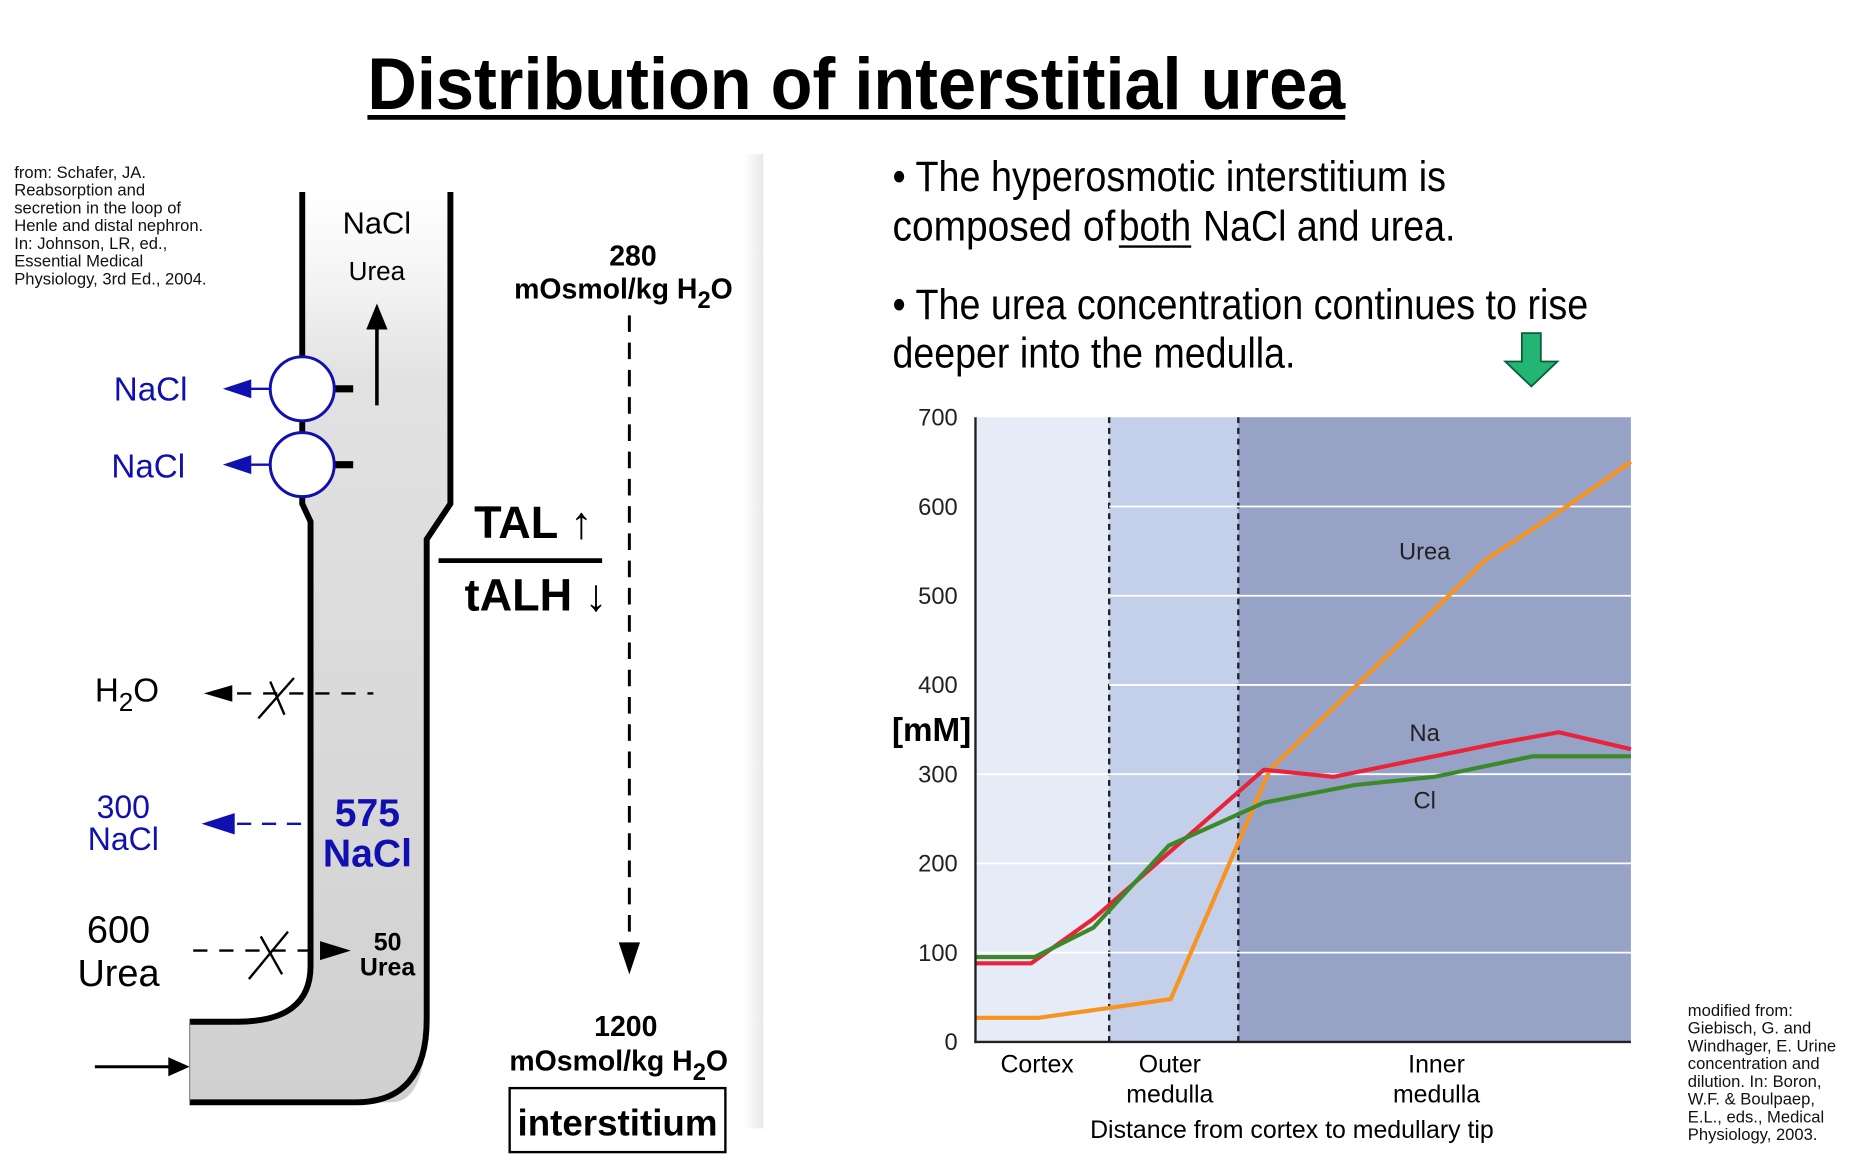 Image resolution: width=1849 pixels, height=1164 pixels. What do you see at coordinates (234, 389) in the screenshot?
I see `transporter-1: NaCl` at bounding box center [234, 389].